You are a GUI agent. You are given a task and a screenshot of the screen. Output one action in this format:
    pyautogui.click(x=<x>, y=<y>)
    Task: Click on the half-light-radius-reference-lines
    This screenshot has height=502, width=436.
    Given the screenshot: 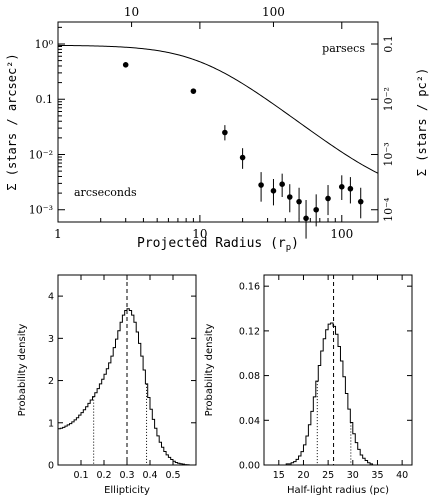 What is the action you would take?
    pyautogui.click(x=334, y=370)
    